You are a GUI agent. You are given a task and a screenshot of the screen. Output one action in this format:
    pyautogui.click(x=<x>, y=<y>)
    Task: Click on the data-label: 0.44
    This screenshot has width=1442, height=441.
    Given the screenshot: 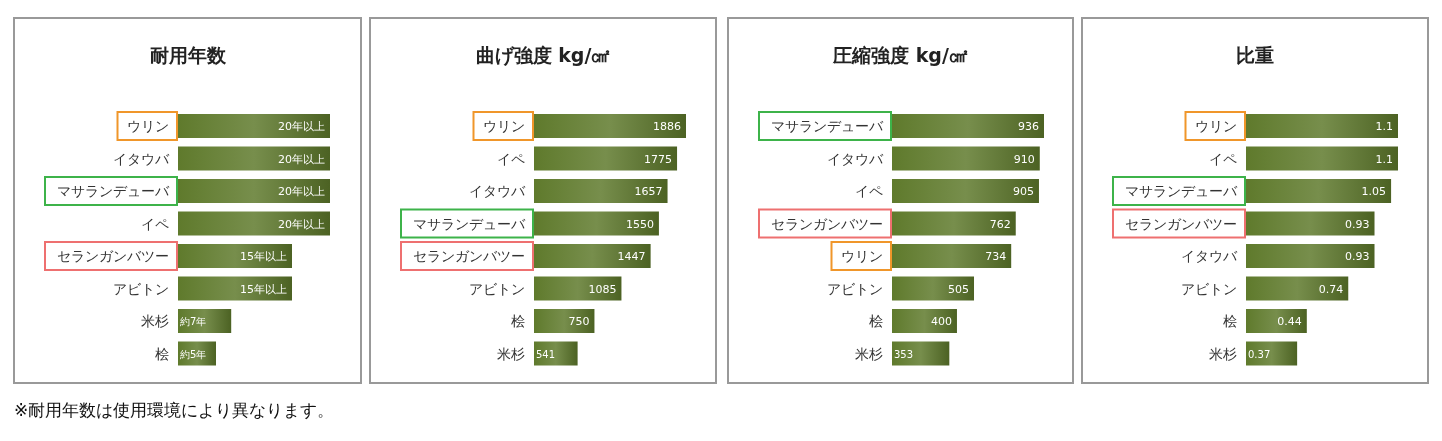 What is the action you would take?
    pyautogui.click(x=1289, y=321)
    